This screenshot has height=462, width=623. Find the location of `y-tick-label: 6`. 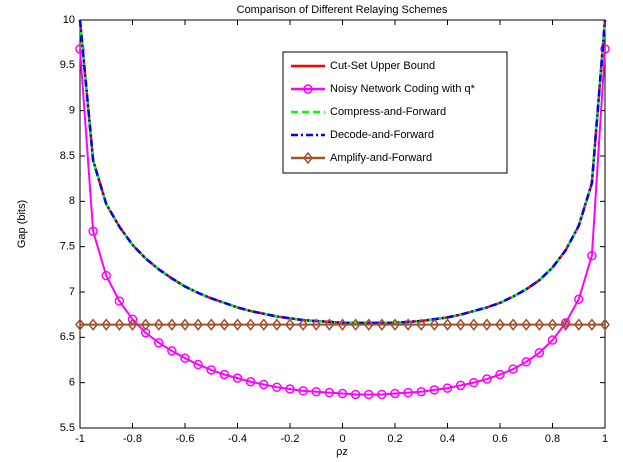

y-tick-label: 6 is located at coordinates (72, 383).